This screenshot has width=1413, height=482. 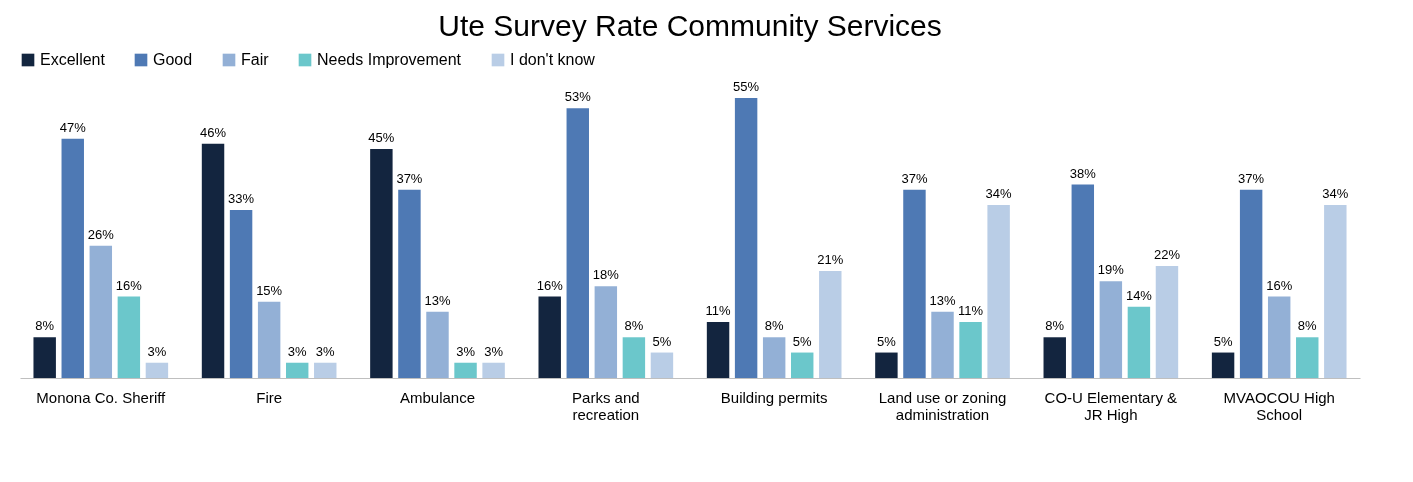 What do you see at coordinates (389, 59) in the screenshot?
I see `legend-label: Needs Improvement` at bounding box center [389, 59].